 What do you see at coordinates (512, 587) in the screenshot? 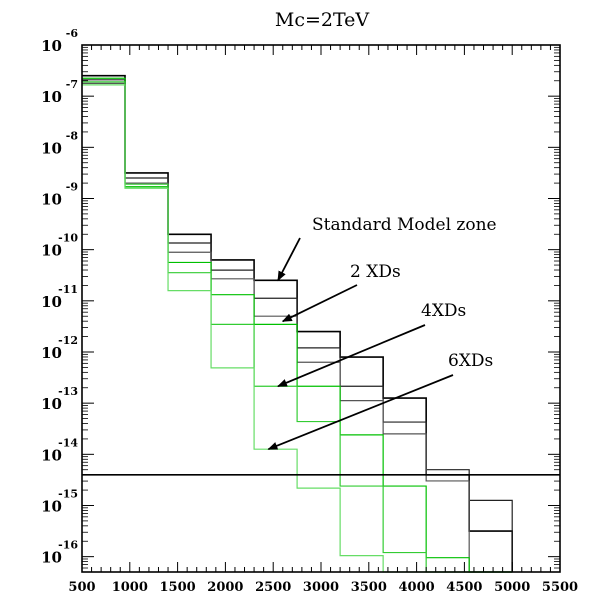
I see `x-tick-label: 5000` at bounding box center [512, 587].